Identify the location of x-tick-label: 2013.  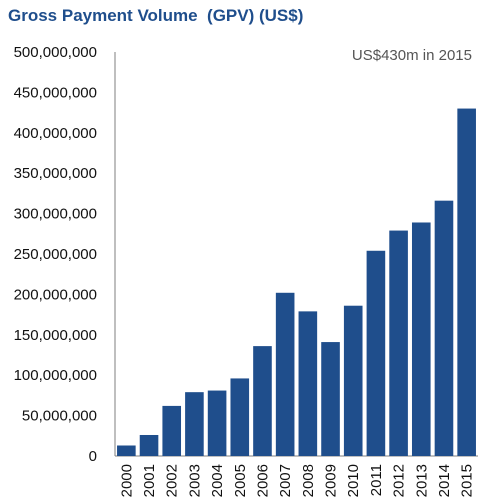
(421, 480).